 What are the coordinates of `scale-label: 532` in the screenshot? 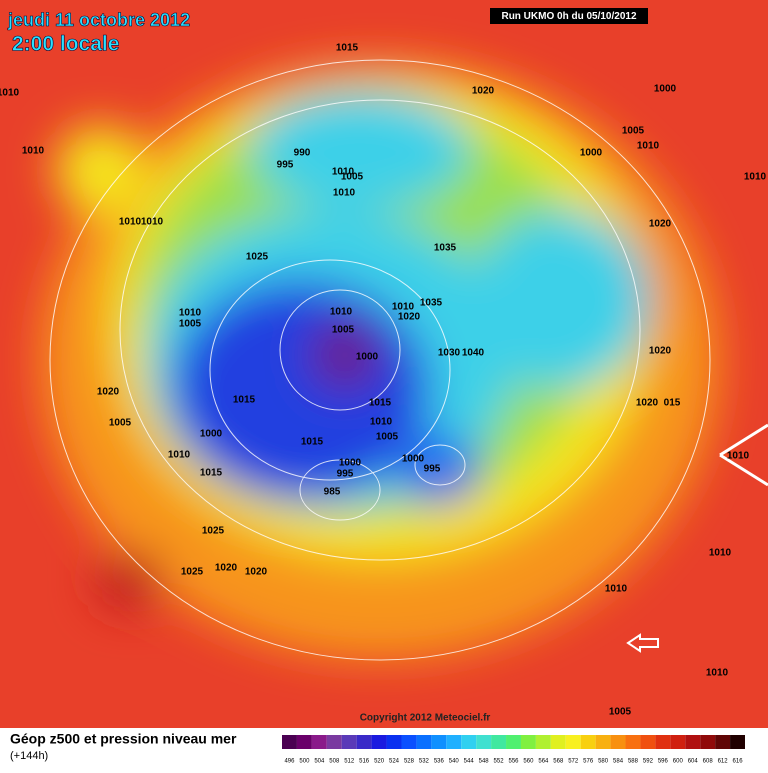 It's located at (424, 762).